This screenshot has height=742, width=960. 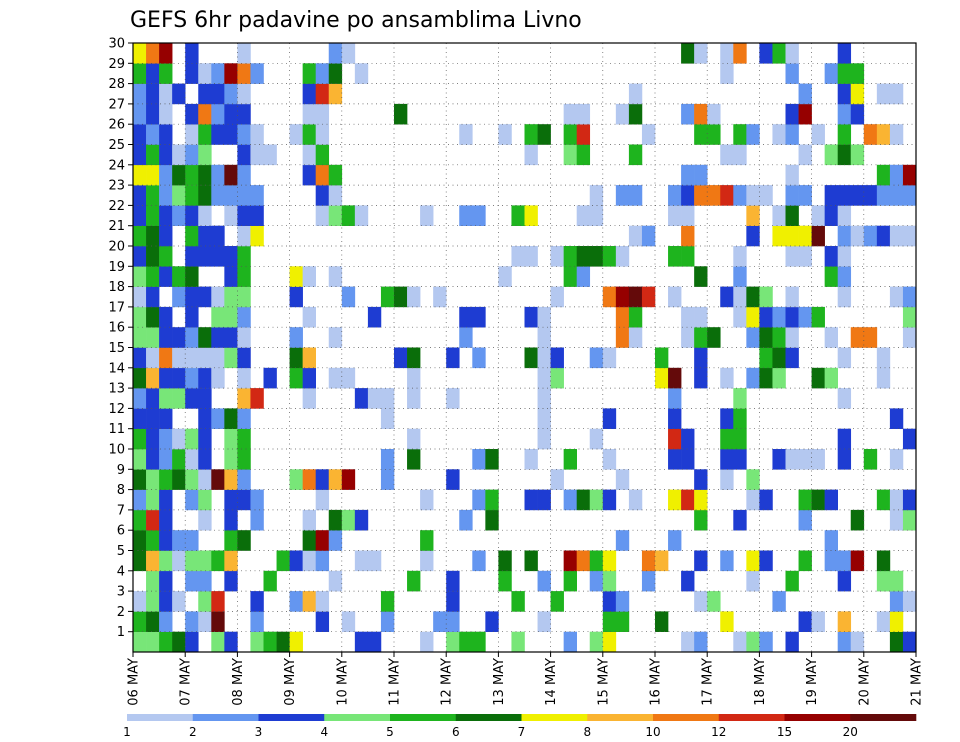 I want to click on y-tick-label: 10, so click(x=116, y=450).